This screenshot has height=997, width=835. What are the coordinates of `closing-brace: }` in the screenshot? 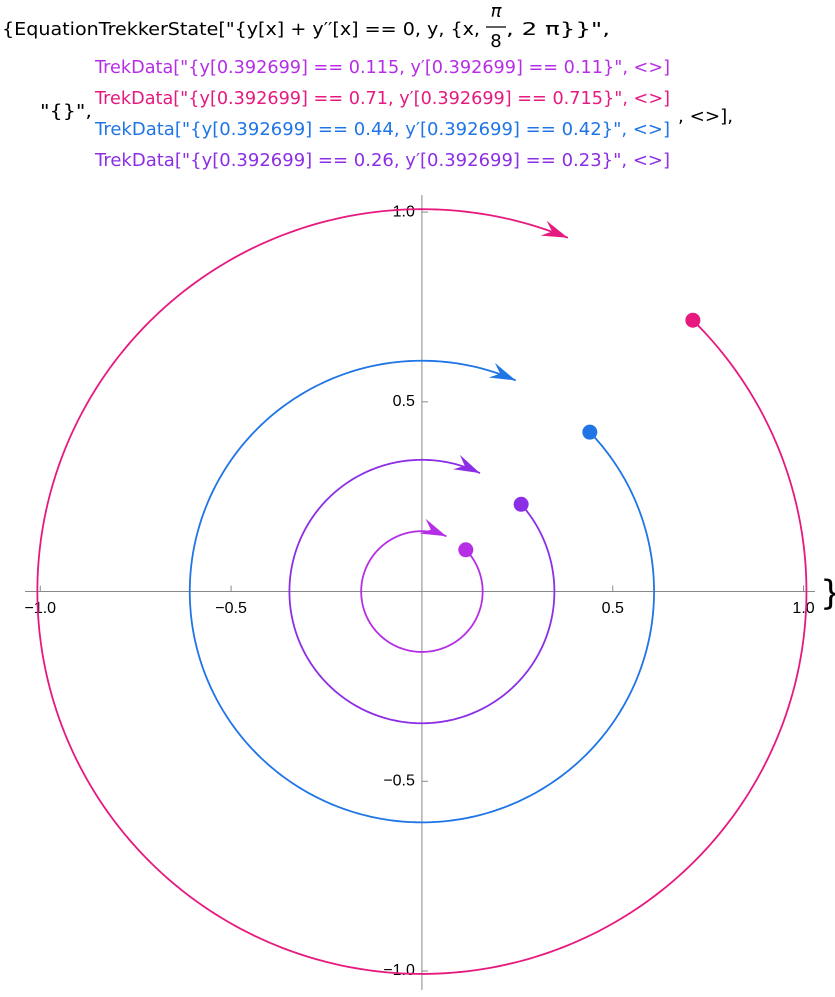 It's located at (827, 594).